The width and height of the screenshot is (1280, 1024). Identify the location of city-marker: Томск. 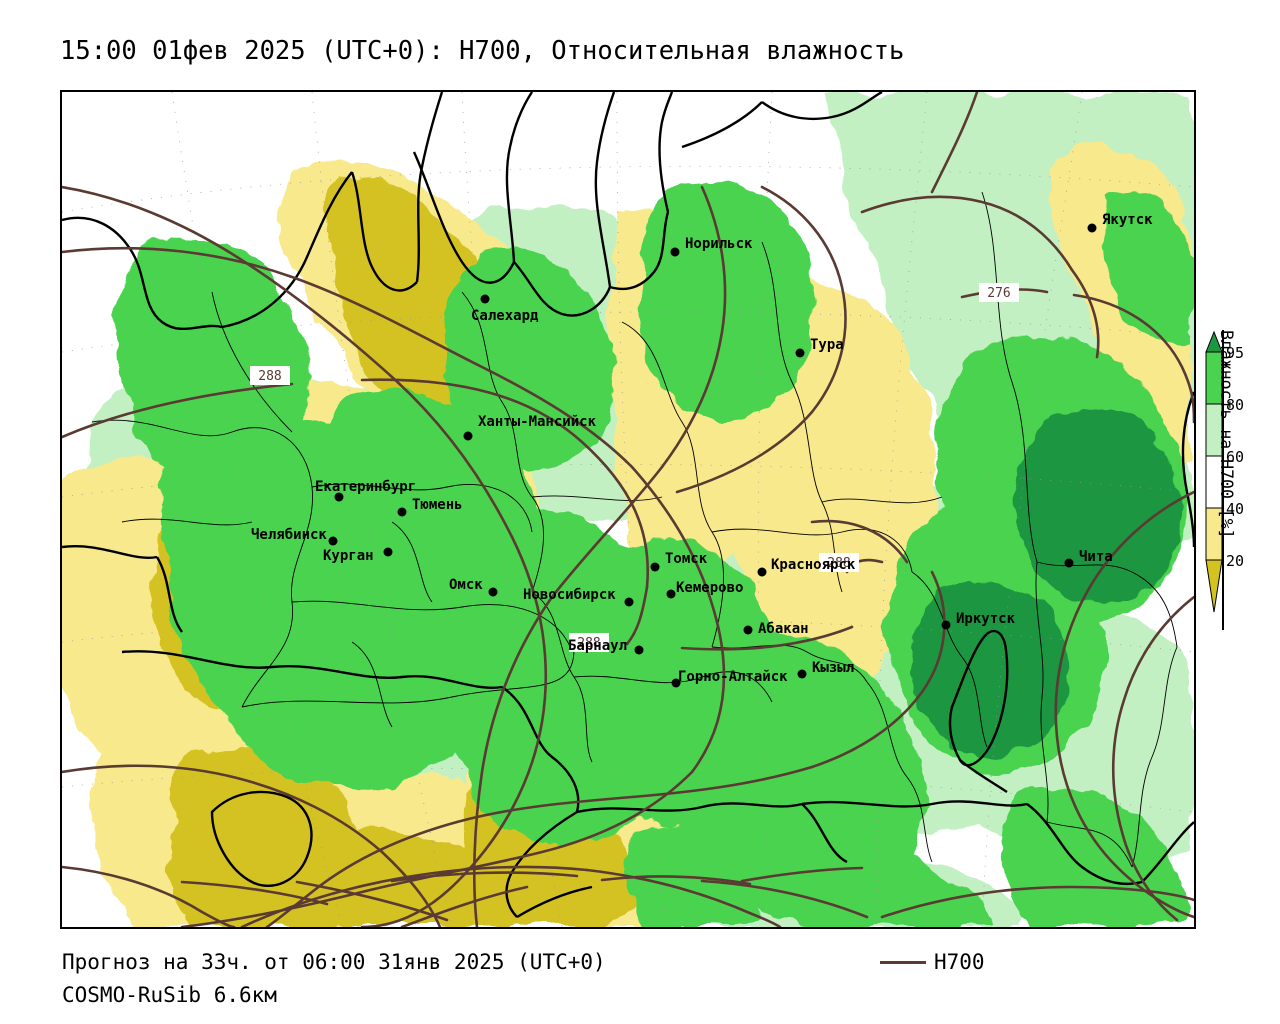
(679, 561).